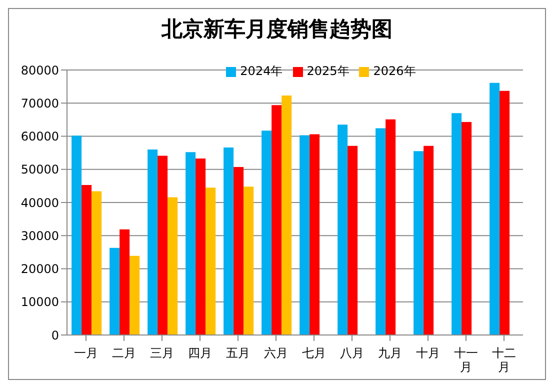 This screenshot has width=554, height=388. Describe the element at coordinates (328, 71) in the screenshot. I see `legend-label: 2025年` at that location.